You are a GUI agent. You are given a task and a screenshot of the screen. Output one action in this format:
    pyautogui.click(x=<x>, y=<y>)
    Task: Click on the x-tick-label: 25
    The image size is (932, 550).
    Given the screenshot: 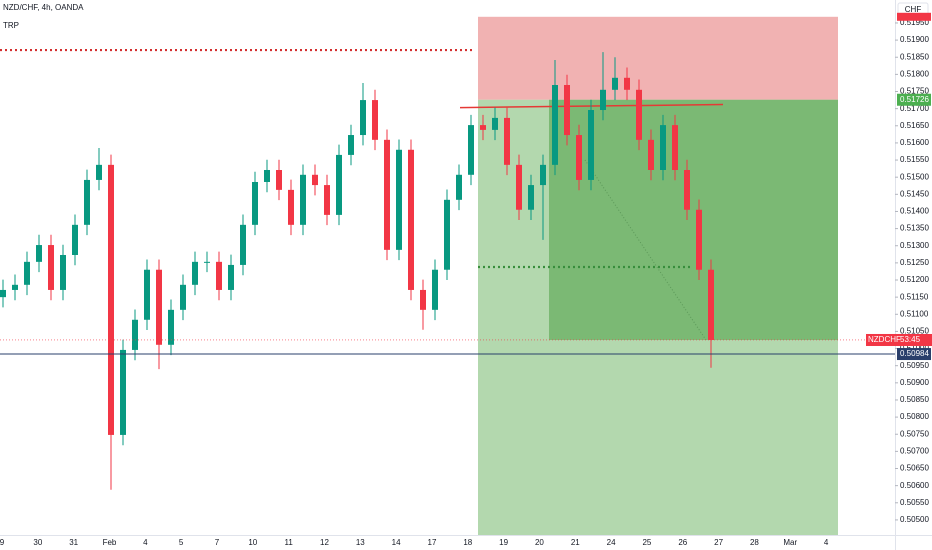 What is the action you would take?
    pyautogui.click(x=646, y=542)
    